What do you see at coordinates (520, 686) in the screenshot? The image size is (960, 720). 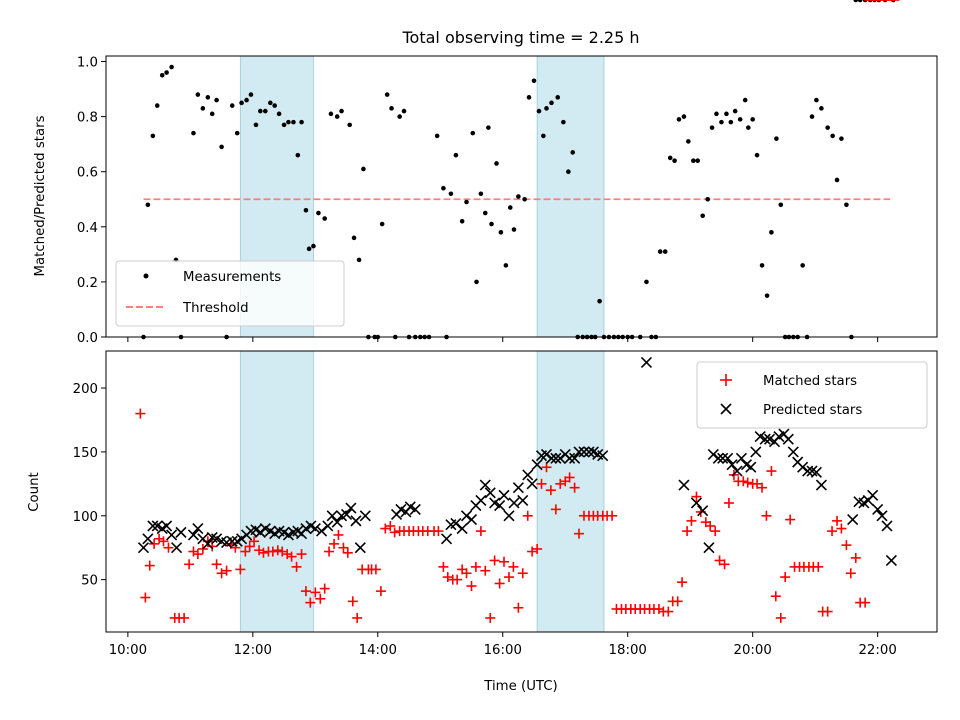 I see `x-axis-label: Time (UTC)` at bounding box center [520, 686].